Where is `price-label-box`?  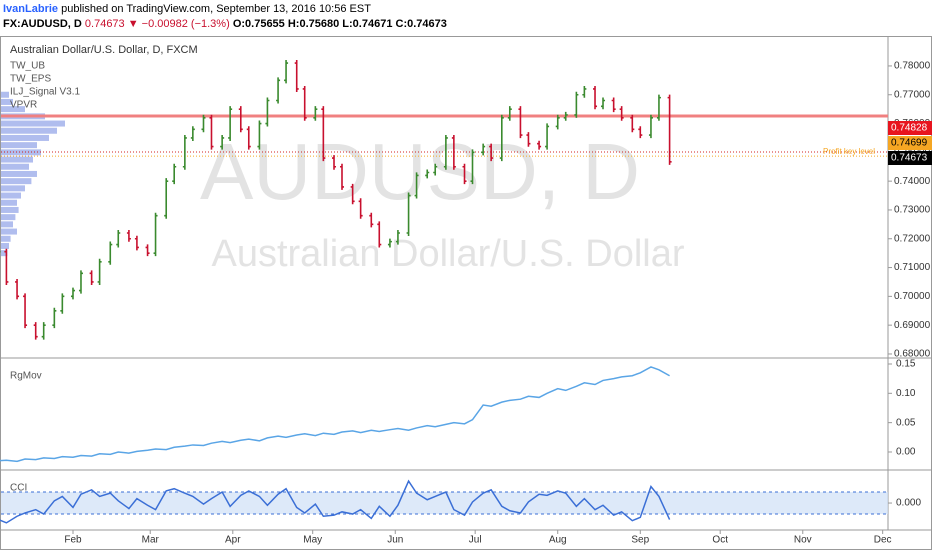 price-label-box is located at coordinates (910, 128).